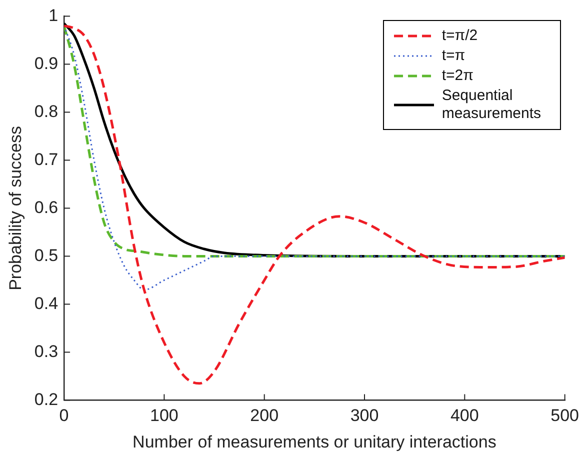  I want to click on y-tick-label: 0.7, so click(46, 159).